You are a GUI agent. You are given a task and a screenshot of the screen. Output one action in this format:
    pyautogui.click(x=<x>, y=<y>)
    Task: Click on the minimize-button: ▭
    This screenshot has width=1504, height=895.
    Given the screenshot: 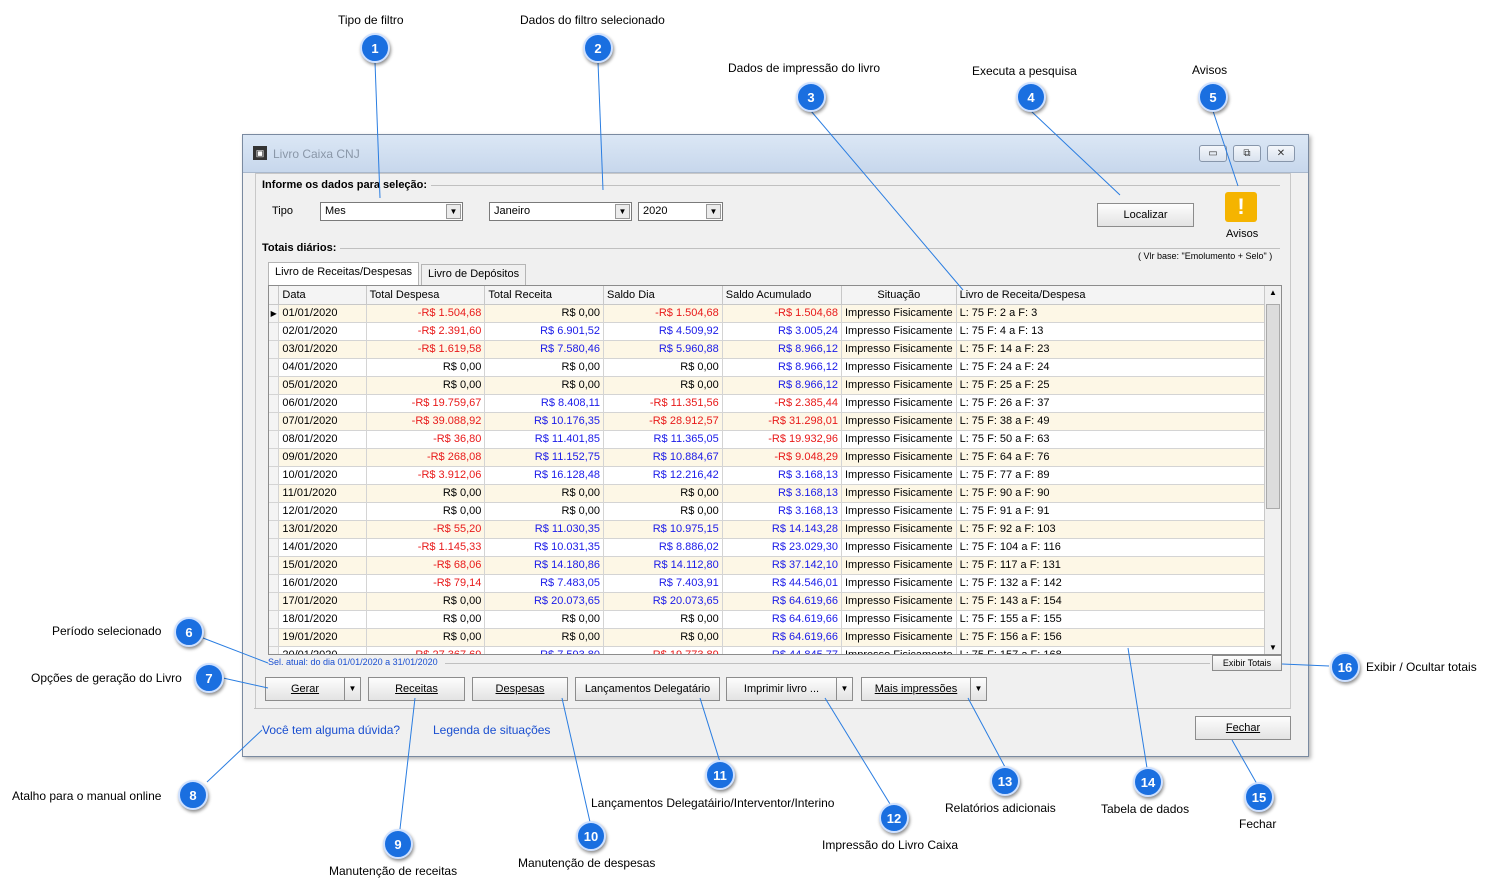 What is the action you would take?
    pyautogui.click(x=1213, y=153)
    